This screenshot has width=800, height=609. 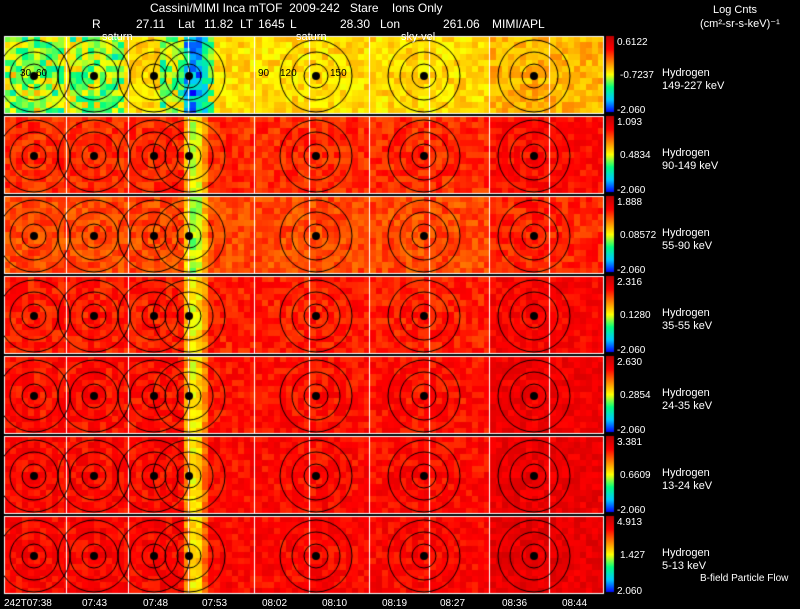 What do you see at coordinates (26, 73) in the screenshot?
I see `contour-label: 30` at bounding box center [26, 73].